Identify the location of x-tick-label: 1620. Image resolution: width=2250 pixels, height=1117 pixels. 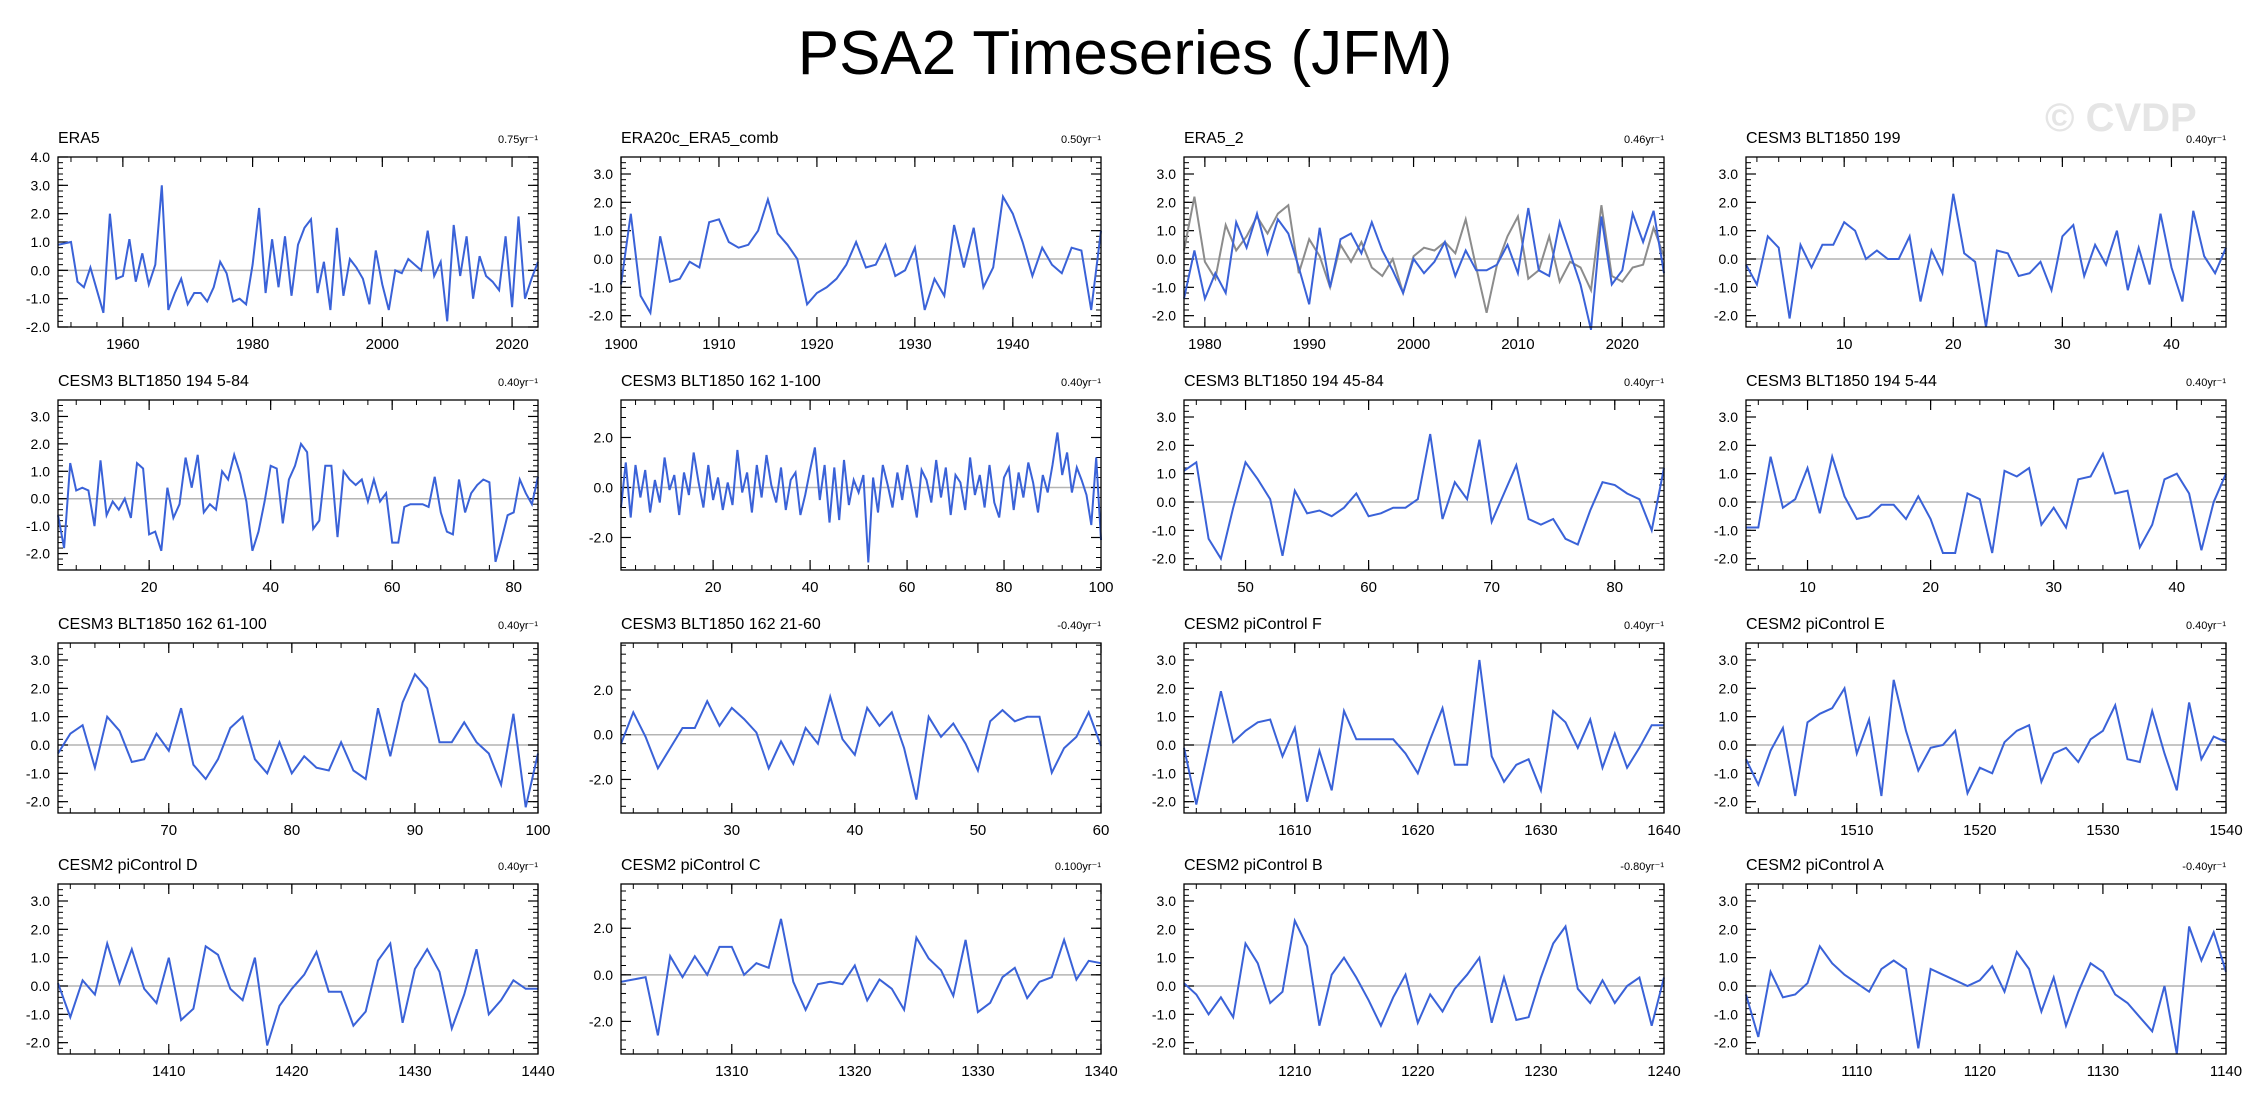
(1417, 830).